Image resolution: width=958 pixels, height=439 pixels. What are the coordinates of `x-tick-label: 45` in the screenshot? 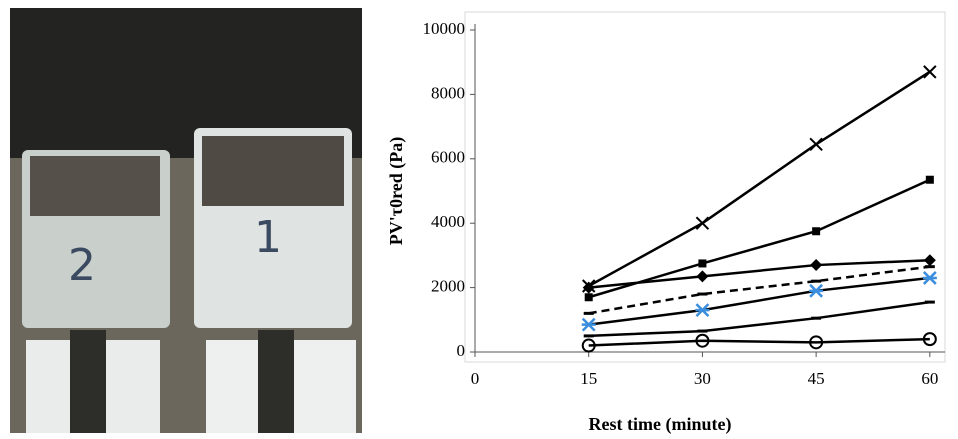 It's located at (816, 378).